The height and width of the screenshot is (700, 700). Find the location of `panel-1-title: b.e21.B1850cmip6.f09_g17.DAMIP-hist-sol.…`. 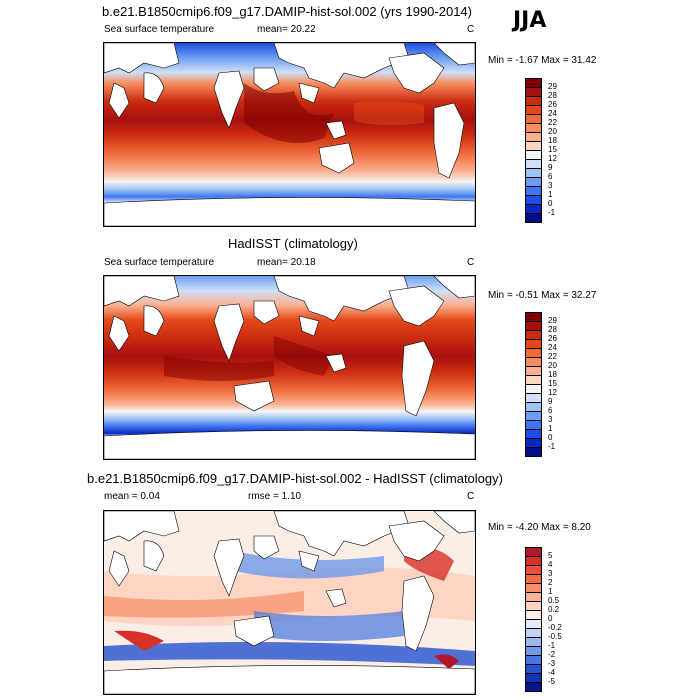

panel-1-title: b.e21.B1850cmip6.f09_g17.DAMIP-hist-sol.… is located at coordinates (287, 11).